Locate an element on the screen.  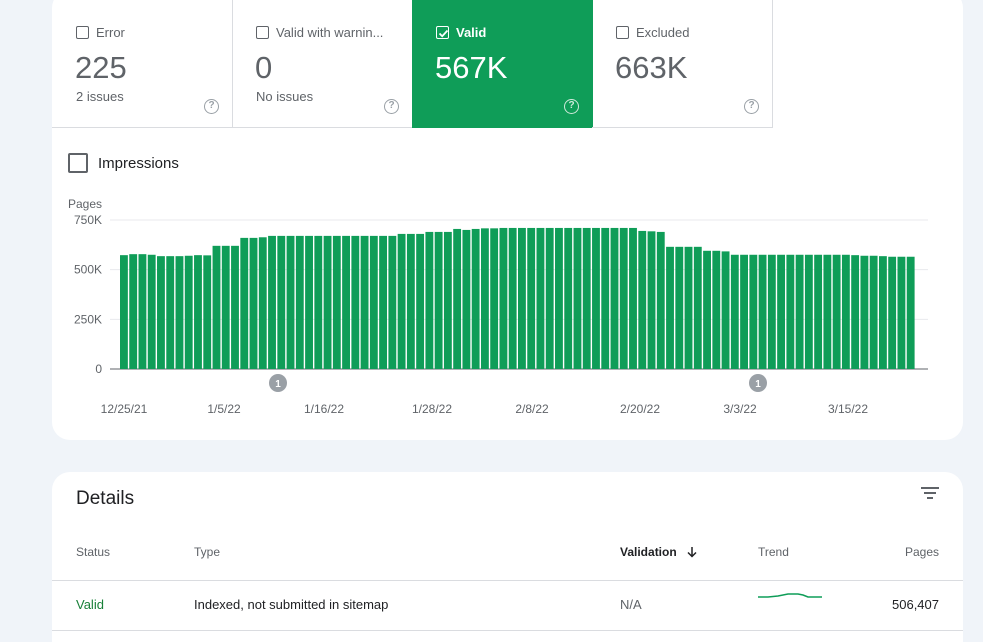
valid-checkbox is located at coordinates (442, 32).